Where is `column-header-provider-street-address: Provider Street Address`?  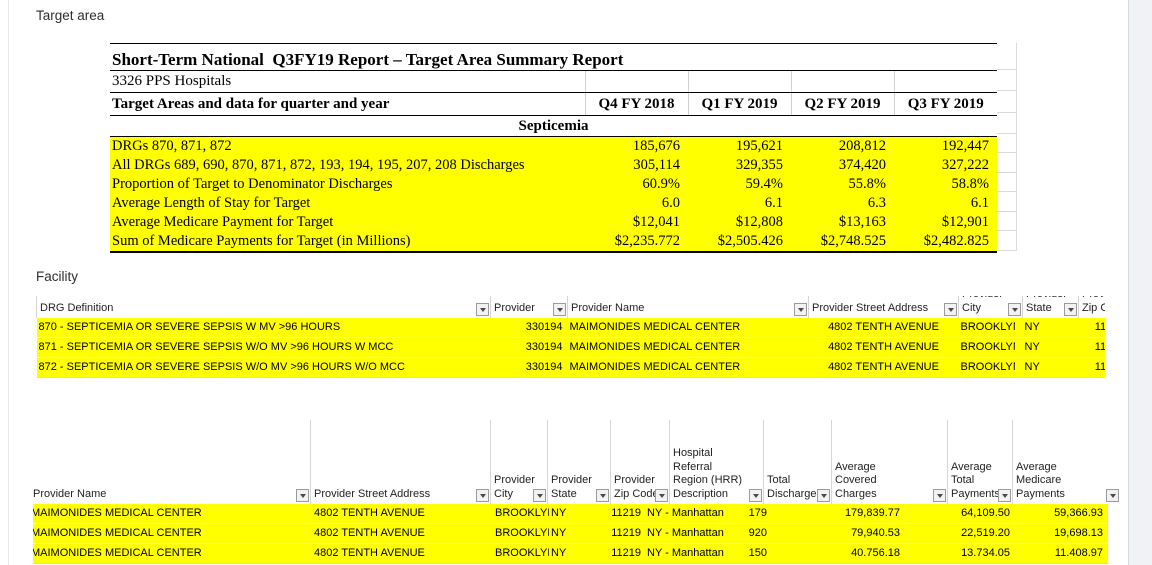
column-header-provider-street-address: Provider Street Address is located at coordinates (883, 307).